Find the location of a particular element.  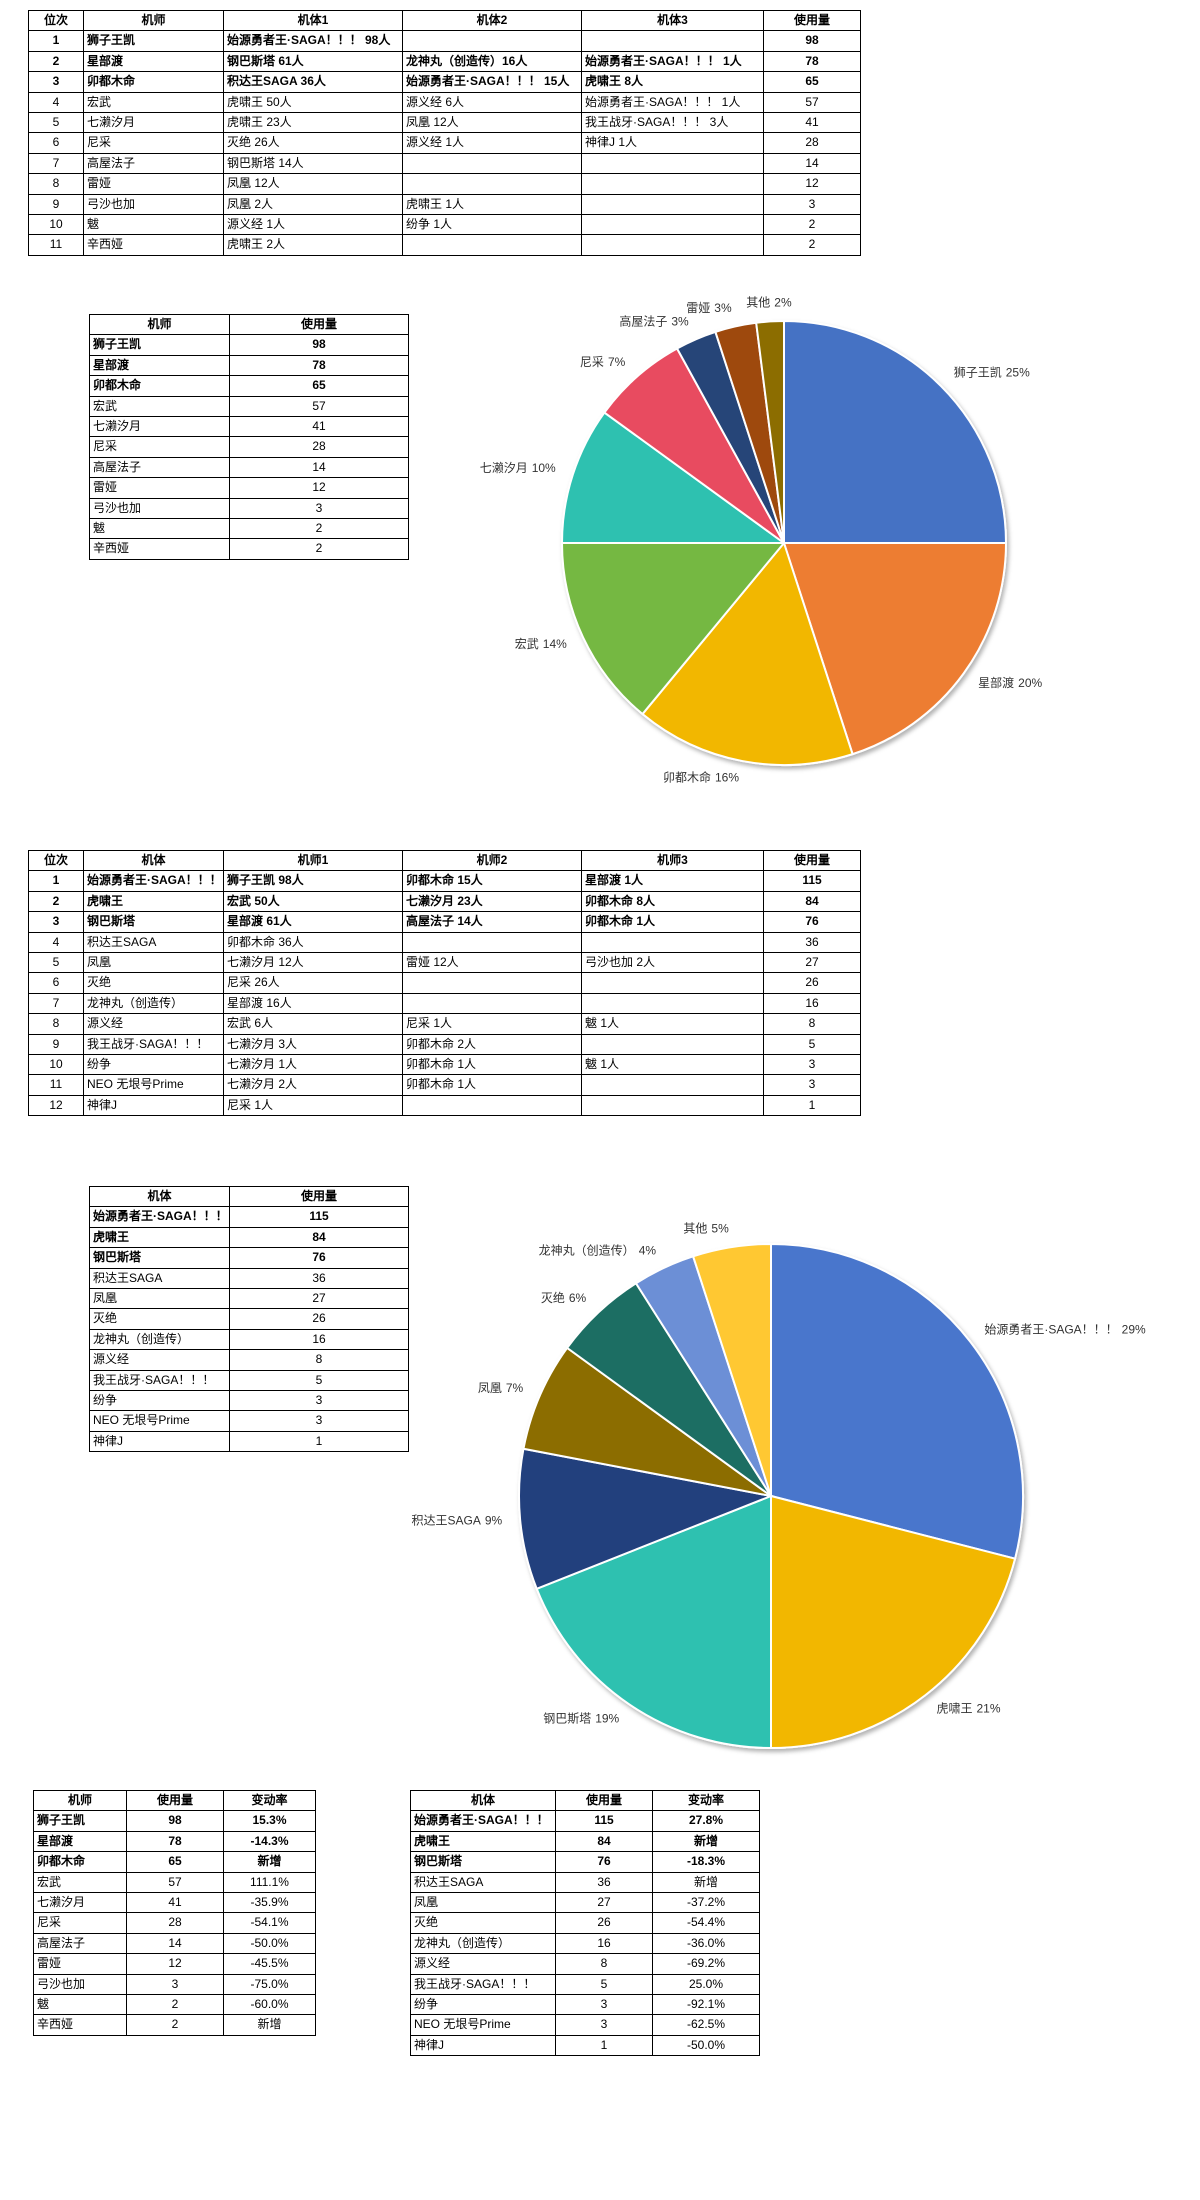

pie-label: 雷娅 3% is located at coordinates (709, 308).